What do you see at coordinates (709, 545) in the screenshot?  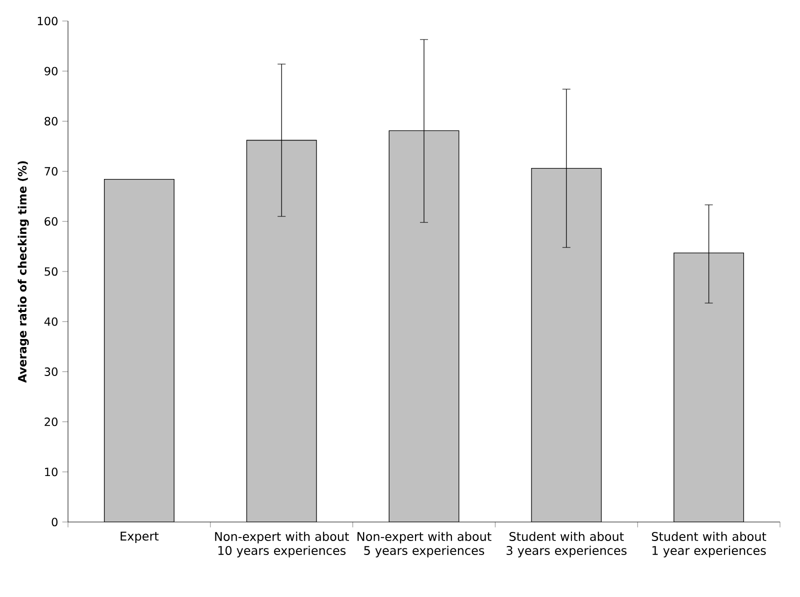 I see `x-tick-label: Student with about 1 year experiences` at bounding box center [709, 545].